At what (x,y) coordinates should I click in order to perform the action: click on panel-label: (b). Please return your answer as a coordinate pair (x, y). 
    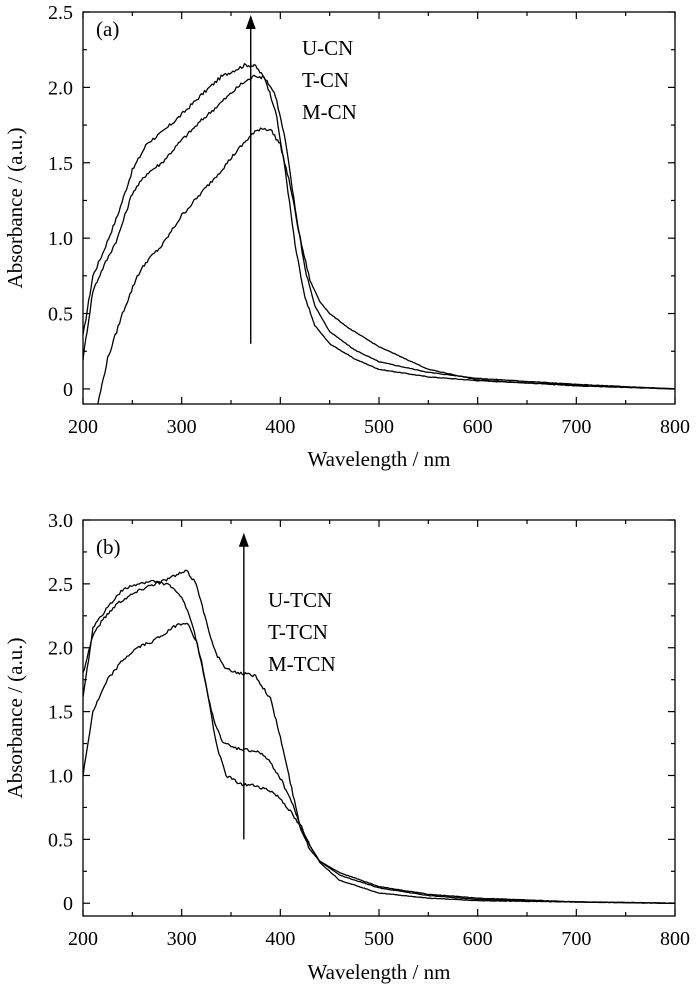
    Looking at the image, I should click on (108, 547).